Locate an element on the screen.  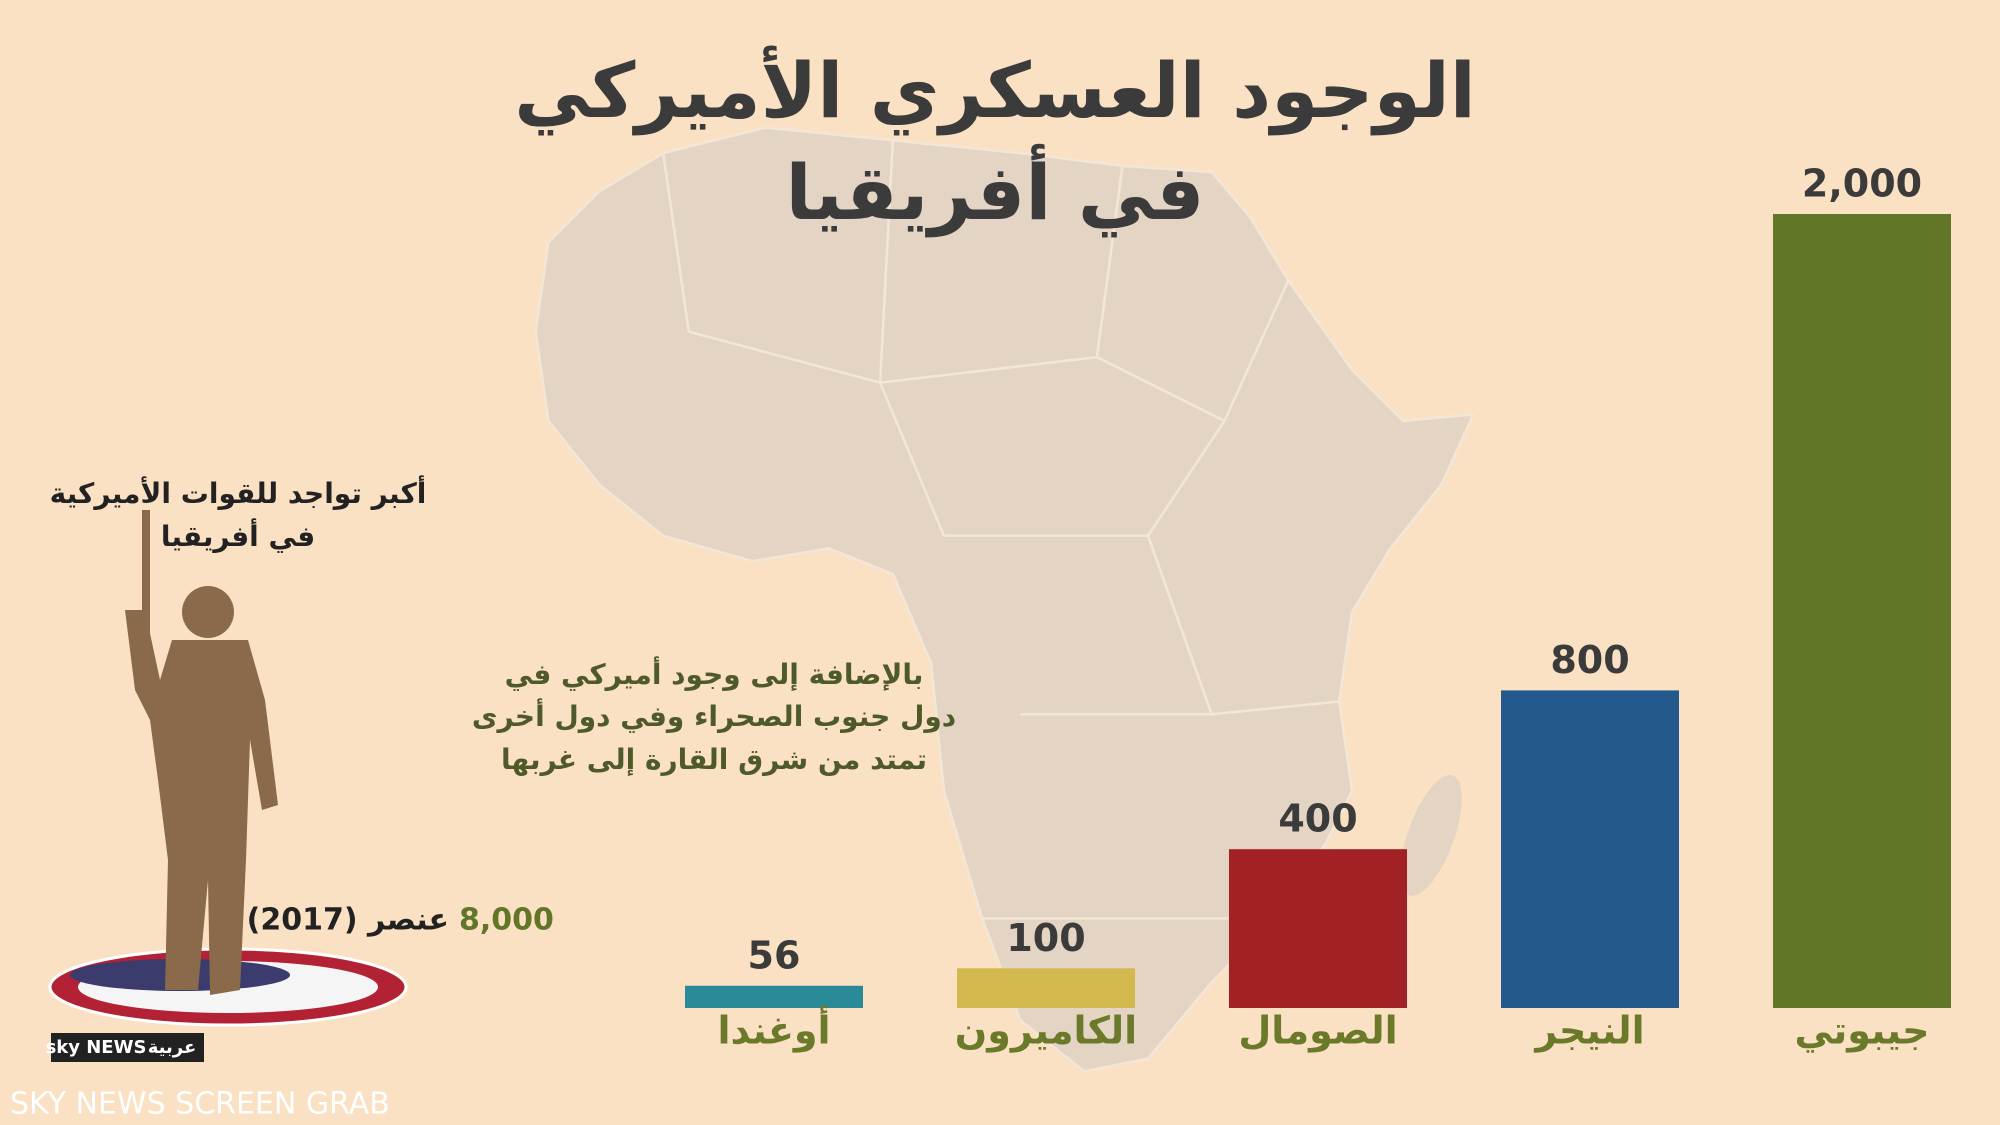
caption: أكبر تواجد للقوات الأميركية is located at coordinates (238, 492).